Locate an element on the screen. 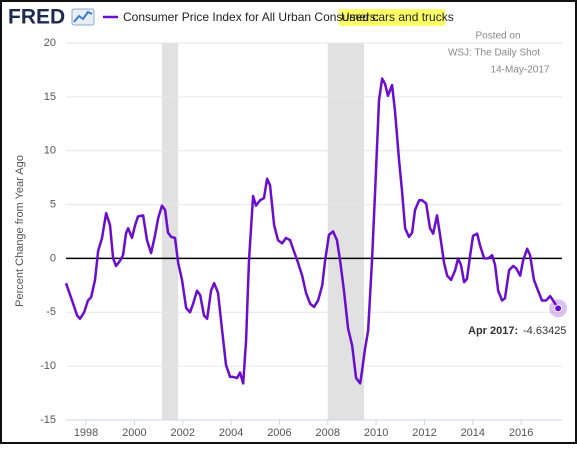 The width and height of the screenshot is (577, 449). y-tick-label: 5 is located at coordinates (53, 204).